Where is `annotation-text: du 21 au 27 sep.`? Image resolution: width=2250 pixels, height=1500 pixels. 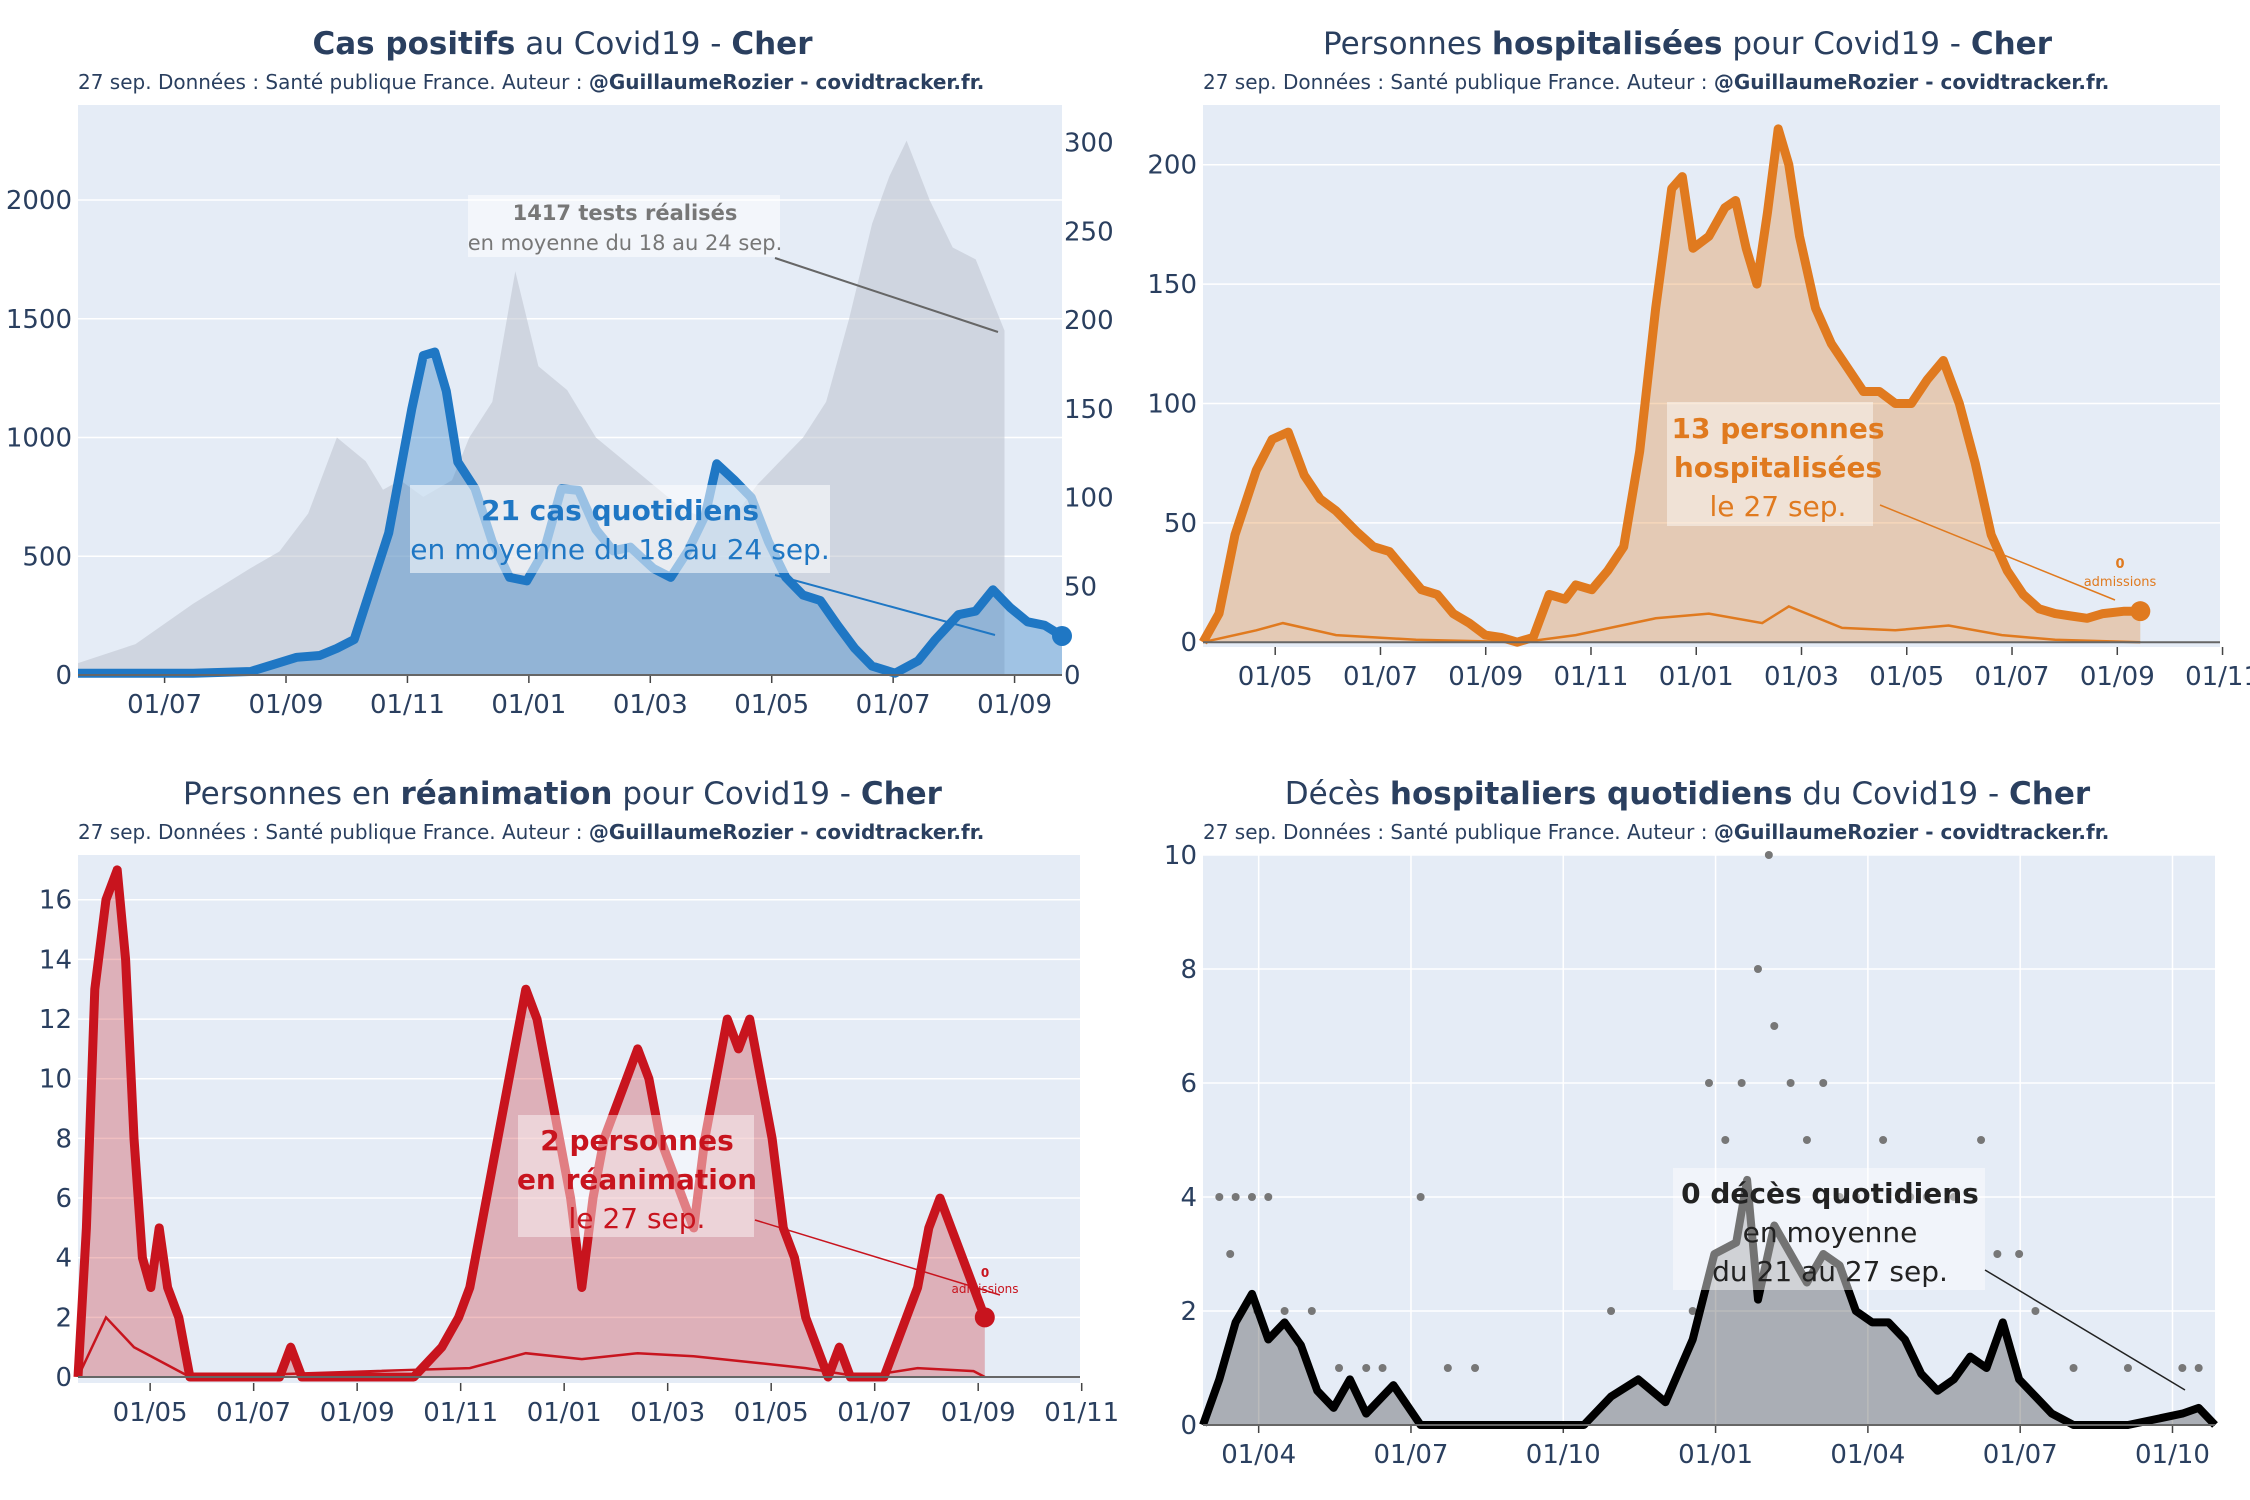 annotation-text: du 21 au 27 sep. is located at coordinates (1830, 1271).